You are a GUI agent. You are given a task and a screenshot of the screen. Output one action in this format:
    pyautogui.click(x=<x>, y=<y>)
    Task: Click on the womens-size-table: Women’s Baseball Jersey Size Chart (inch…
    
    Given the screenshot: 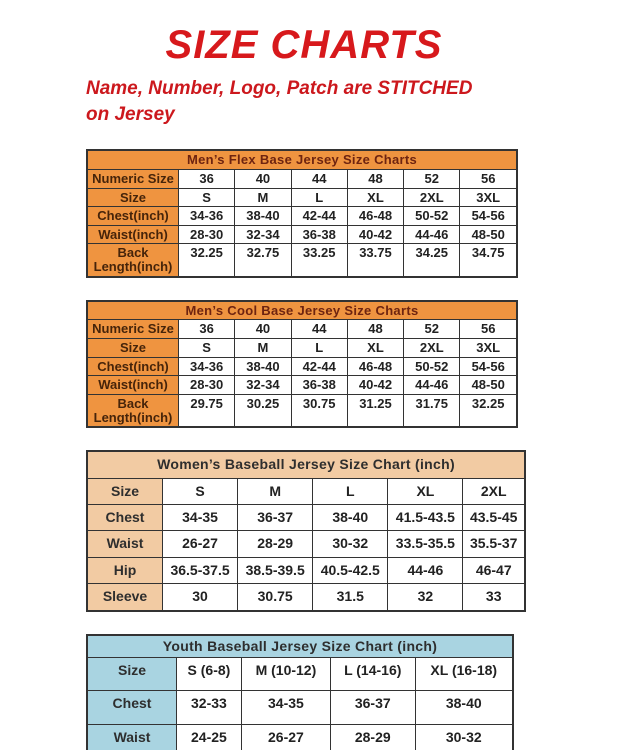 What is the action you would take?
    pyautogui.click(x=306, y=531)
    